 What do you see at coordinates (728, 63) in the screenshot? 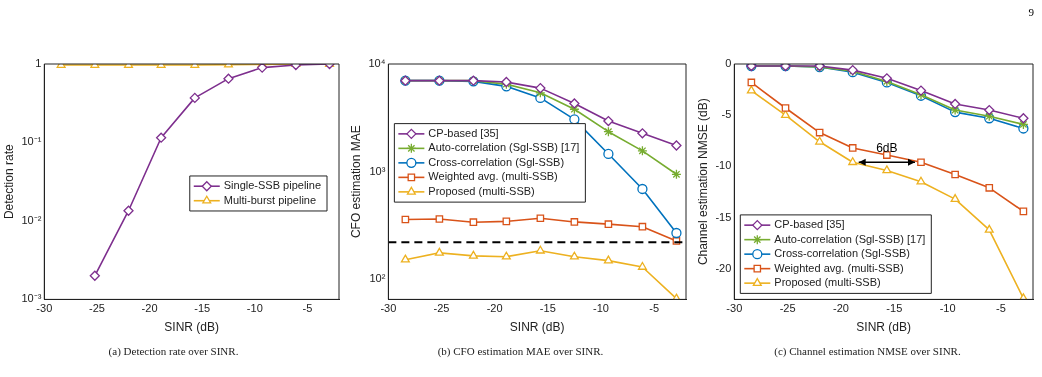
I see `y-tick-label: 0` at bounding box center [728, 63].